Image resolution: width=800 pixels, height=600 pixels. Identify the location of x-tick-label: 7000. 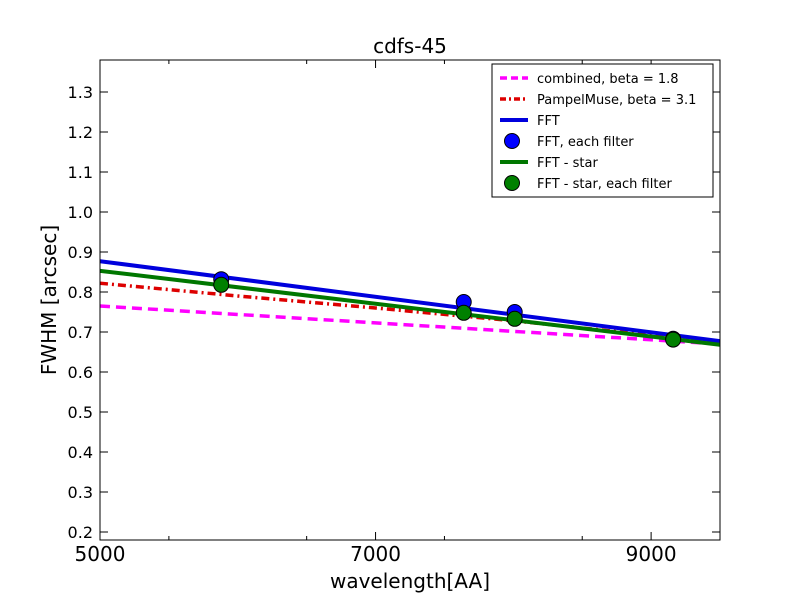
(375, 554).